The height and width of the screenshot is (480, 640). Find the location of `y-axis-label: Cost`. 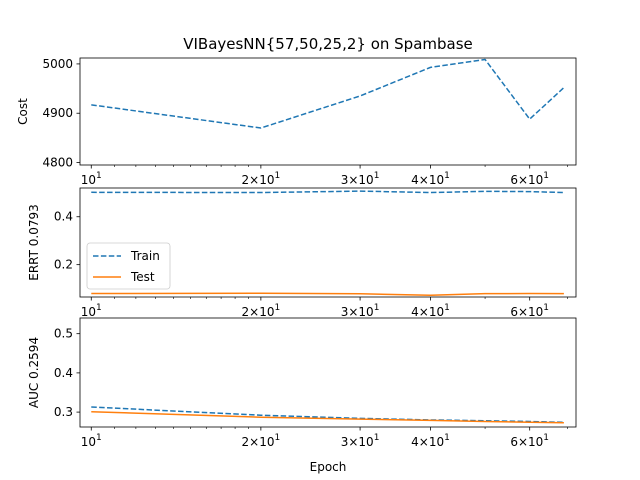

y-axis-label: Cost is located at coordinates (23, 111).